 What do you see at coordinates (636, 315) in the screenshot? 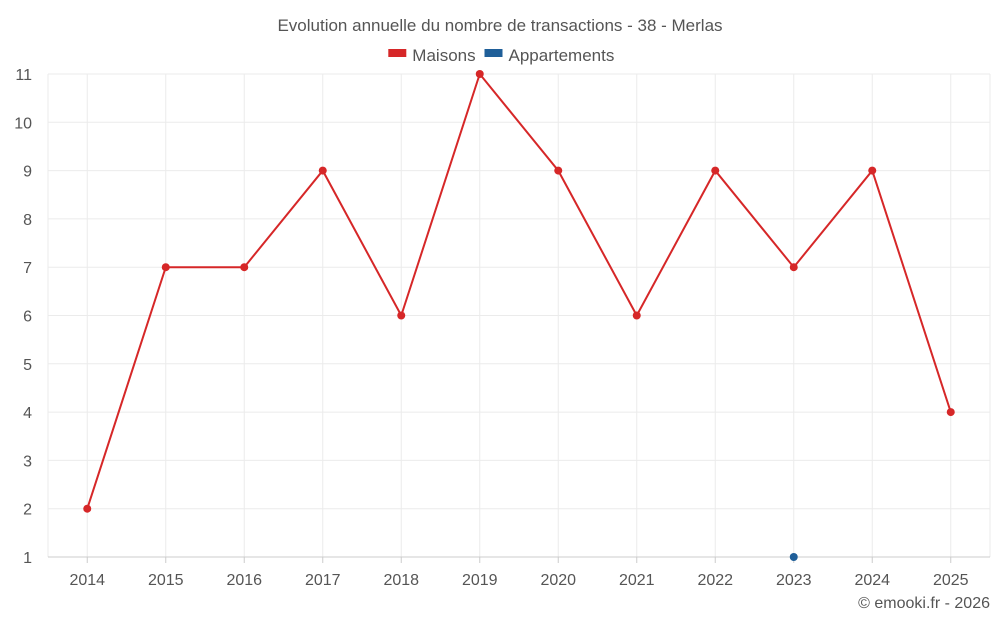
I see `data-point-maisons-2021` at bounding box center [636, 315].